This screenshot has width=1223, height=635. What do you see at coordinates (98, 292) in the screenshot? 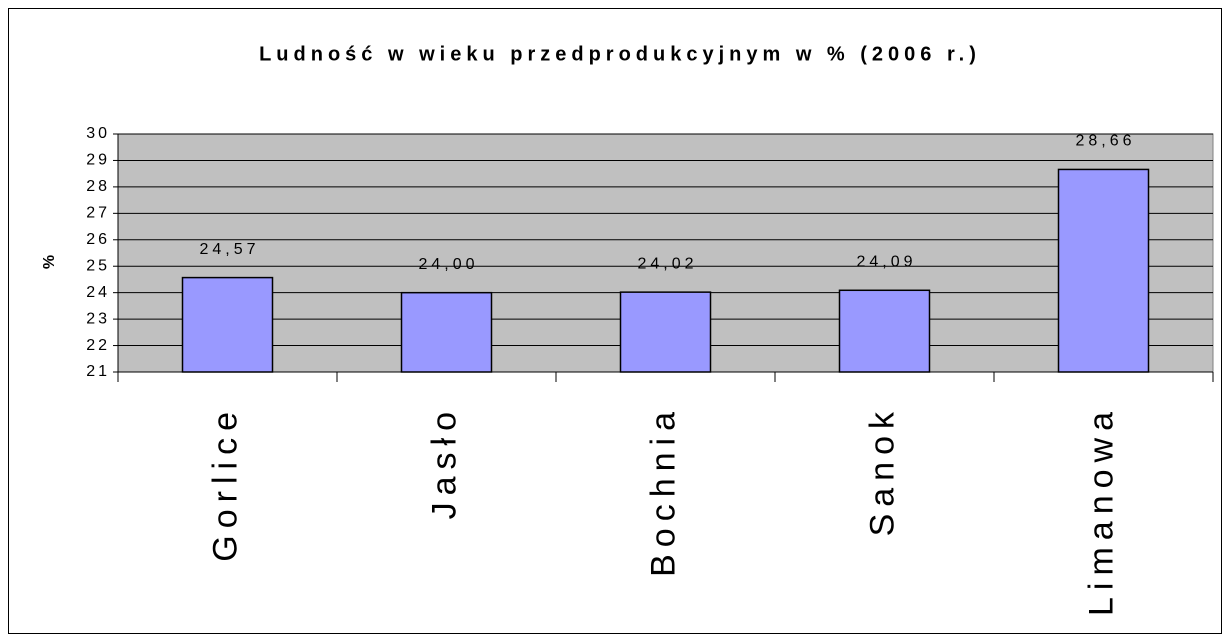
I see `y-tick-label: 24` at bounding box center [98, 292].